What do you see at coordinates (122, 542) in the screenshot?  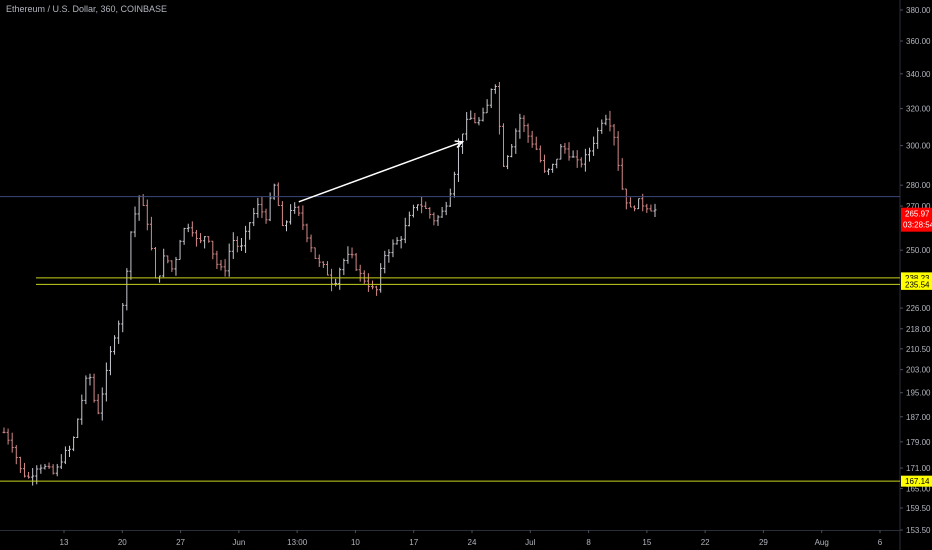 I see `time-axis-label: 20` at bounding box center [122, 542].